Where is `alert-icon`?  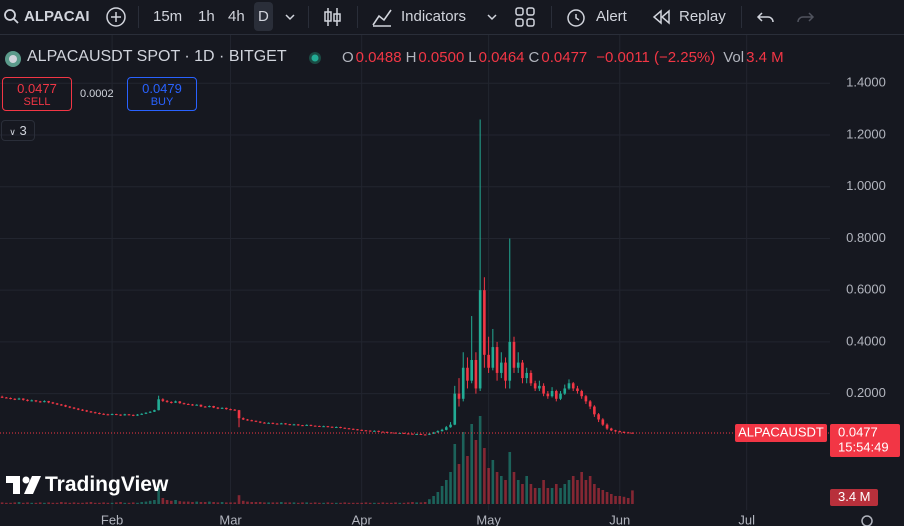
alert-icon is located at coordinates (576, 17).